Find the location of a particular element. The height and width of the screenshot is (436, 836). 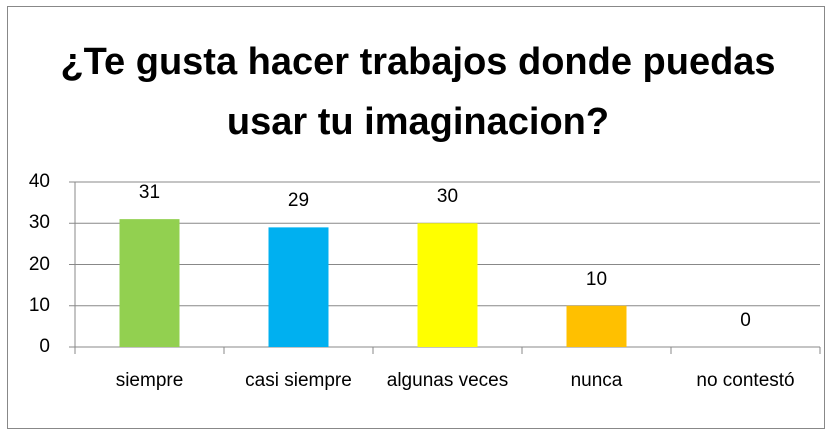

x-tick-label: casi siempre is located at coordinates (298, 380).